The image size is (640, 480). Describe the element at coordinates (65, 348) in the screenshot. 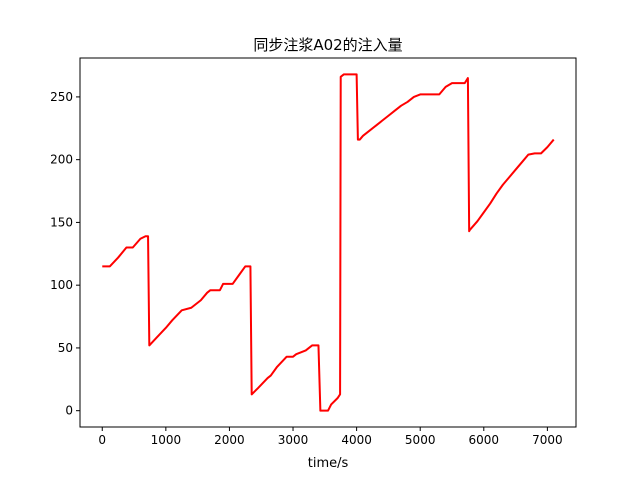

I see `y-tick-label: 50` at that location.